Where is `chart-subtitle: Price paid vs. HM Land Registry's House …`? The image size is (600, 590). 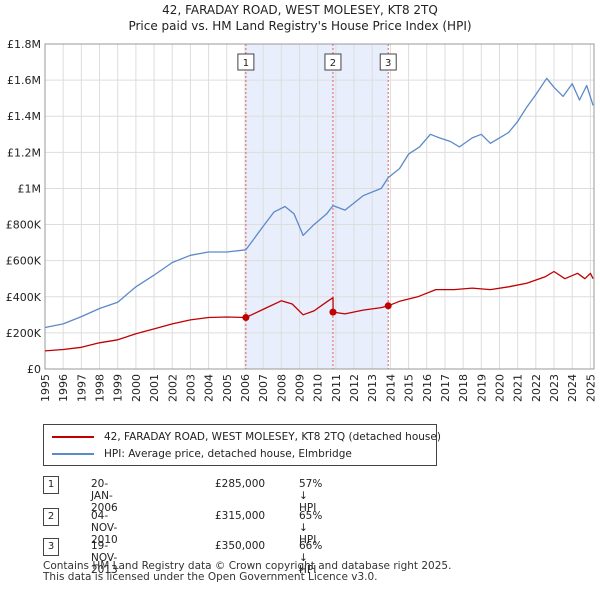 chart-subtitle: Price paid vs. HM Land Registry's House … is located at coordinates (299, 26).